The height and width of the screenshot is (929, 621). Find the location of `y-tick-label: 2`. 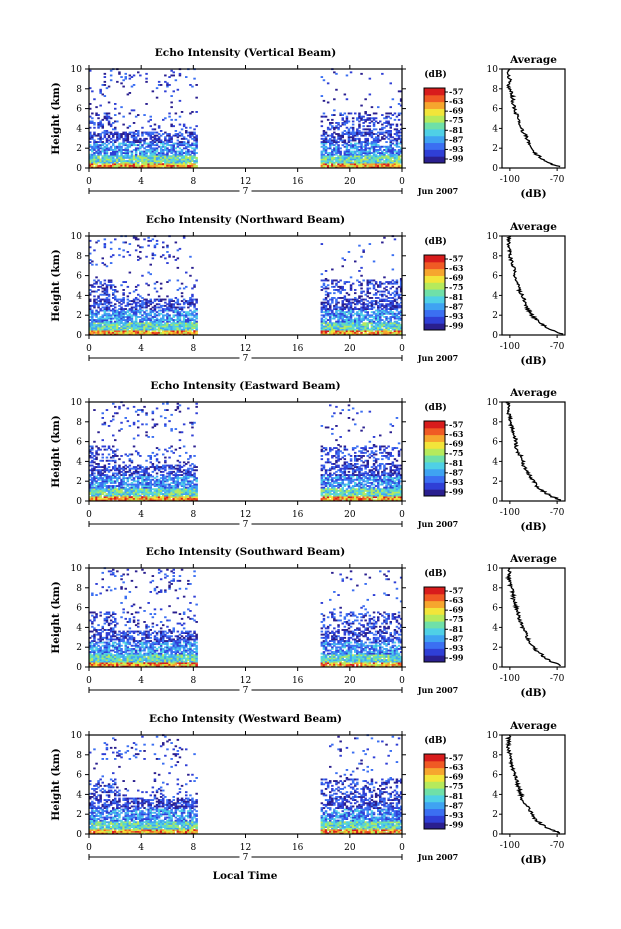

y-tick-label: 2 is located at coordinates (79, 149).